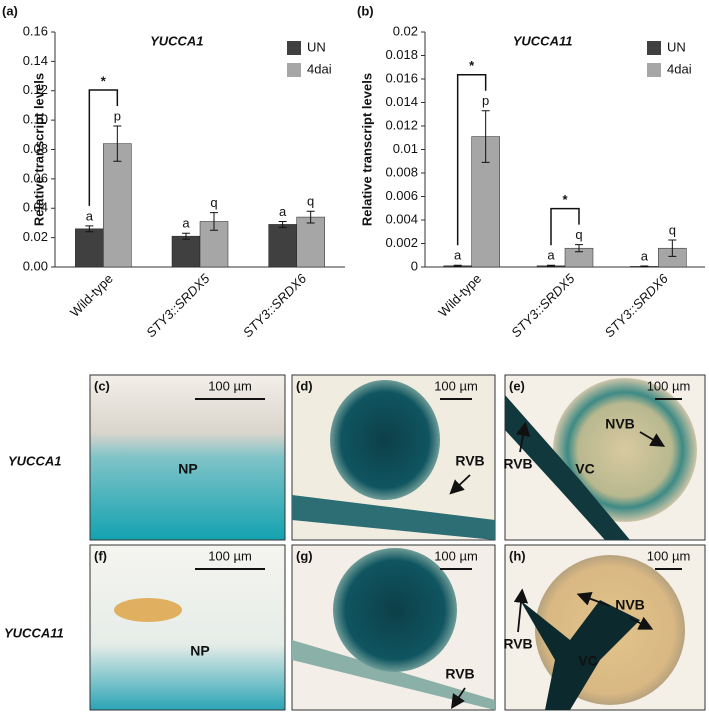 This screenshot has height=718, width=709. Describe the element at coordinates (304, 385) in the screenshot. I see `panel-label: (d)` at that location.